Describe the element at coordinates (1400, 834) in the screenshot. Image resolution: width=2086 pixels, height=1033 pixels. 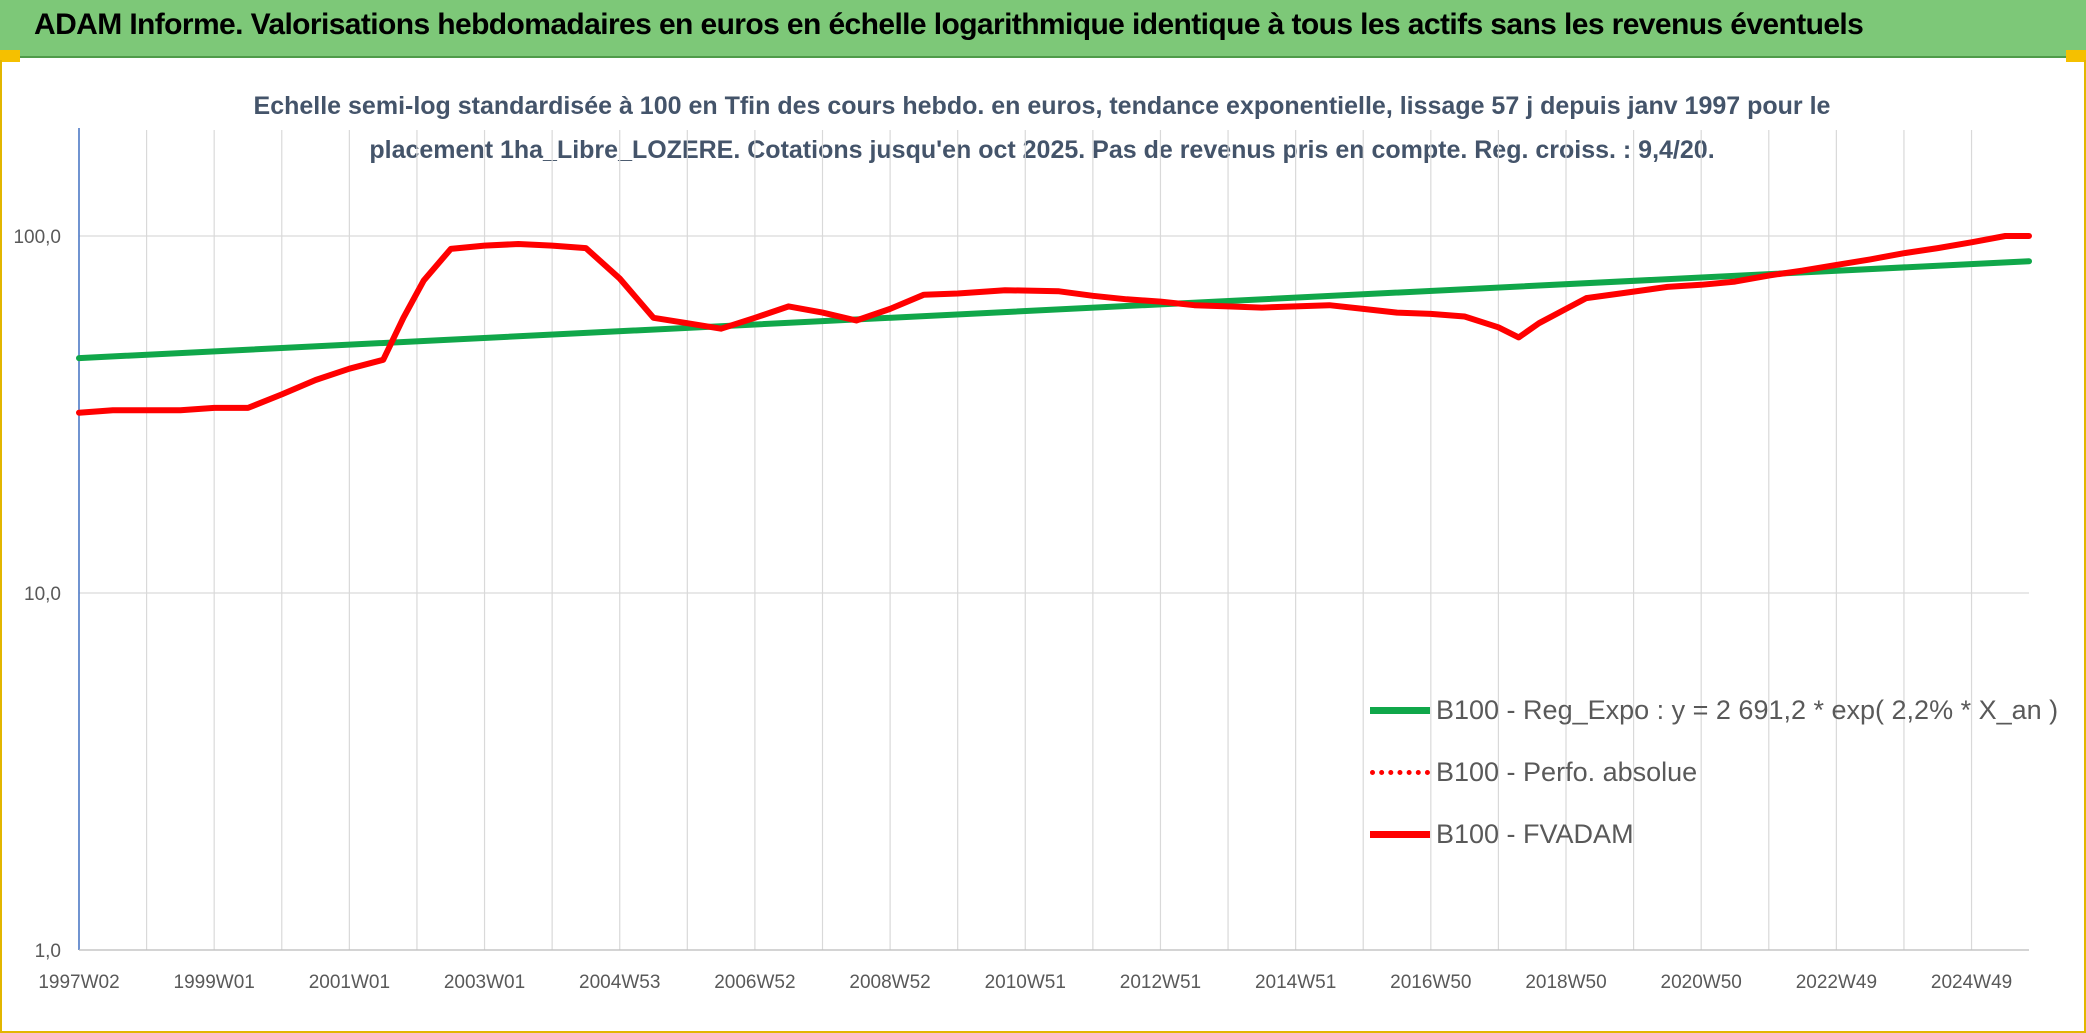
I see `legend-swatch-fvadam` at that location.